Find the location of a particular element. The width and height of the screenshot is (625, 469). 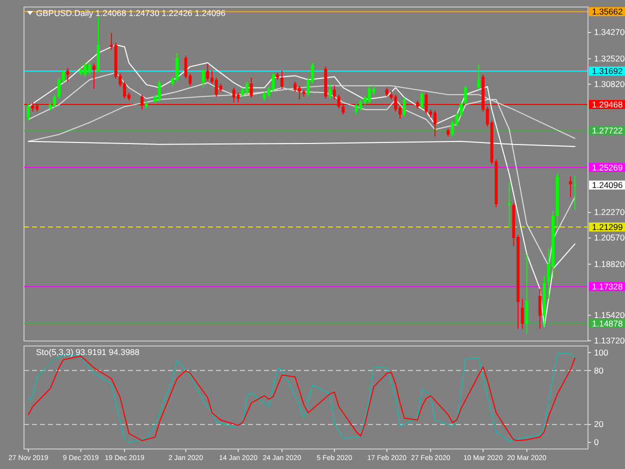

ref-line-label: 1.29468 is located at coordinates (607, 104).